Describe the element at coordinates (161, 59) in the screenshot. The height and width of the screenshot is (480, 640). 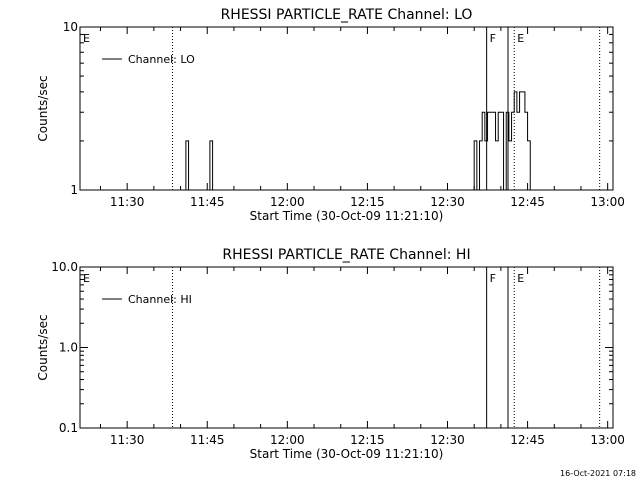
I see `legend-label: Channel: LO` at that location.